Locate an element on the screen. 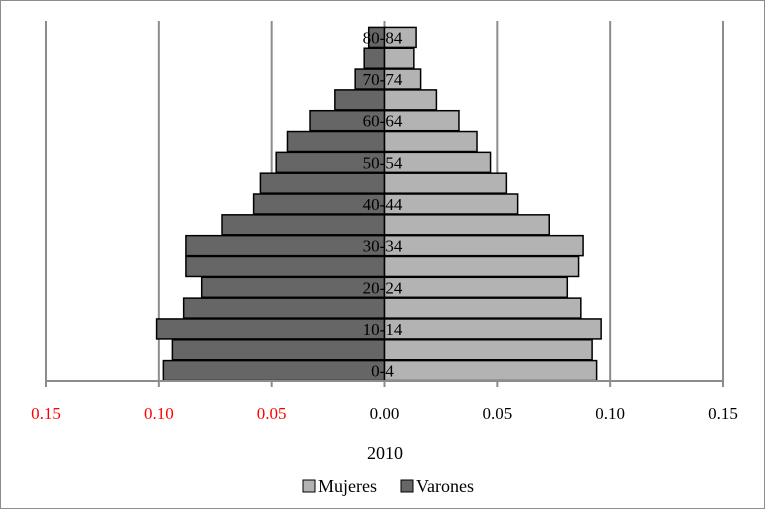  category-label: 80-84 is located at coordinates (383, 37).